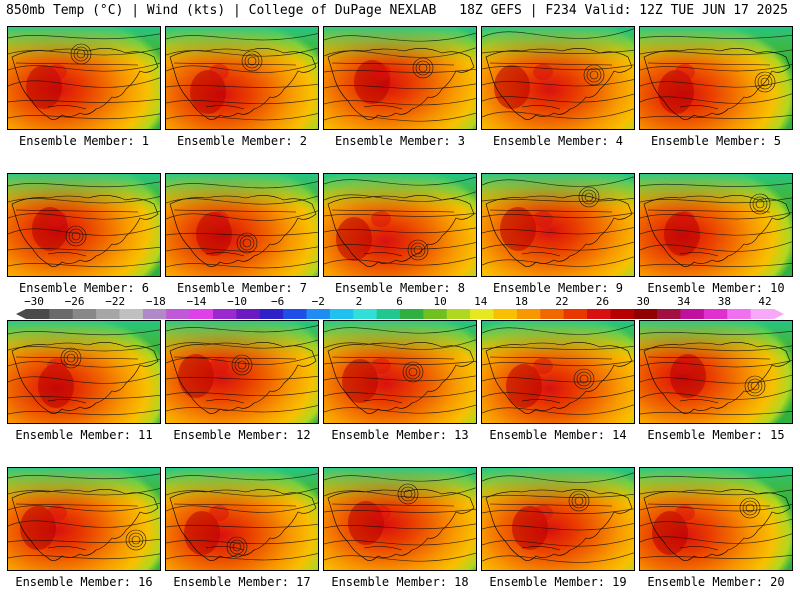 Image resolution: width=800 pixels, height=600 pixels. I want to click on colorbar-tick-label: 30, so click(643, 301).